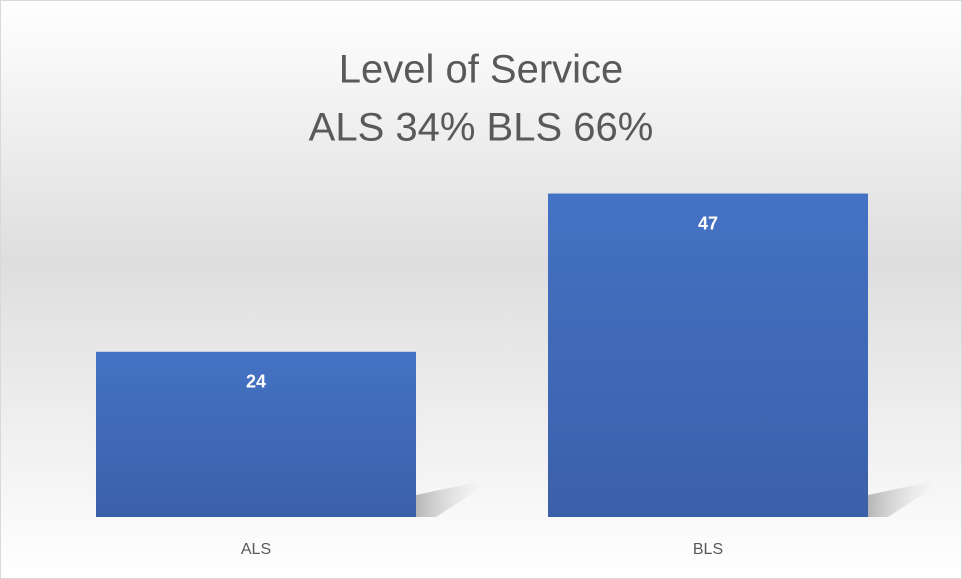  I want to click on chart-title: Level of Service, so click(481, 70).